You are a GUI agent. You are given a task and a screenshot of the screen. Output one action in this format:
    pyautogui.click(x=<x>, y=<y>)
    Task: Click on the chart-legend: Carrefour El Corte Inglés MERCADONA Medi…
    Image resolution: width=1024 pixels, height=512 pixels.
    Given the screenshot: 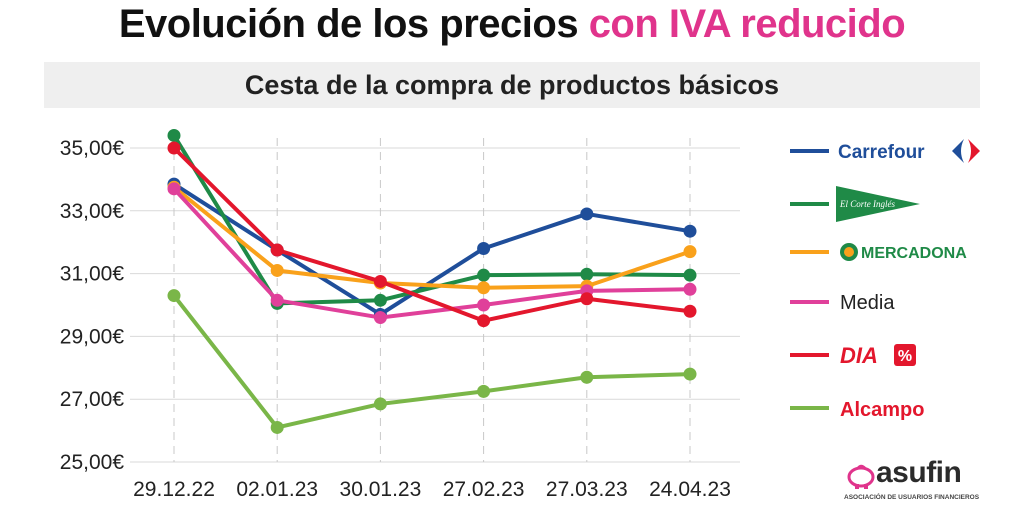 What is the action you would take?
    pyautogui.click(x=885, y=280)
    